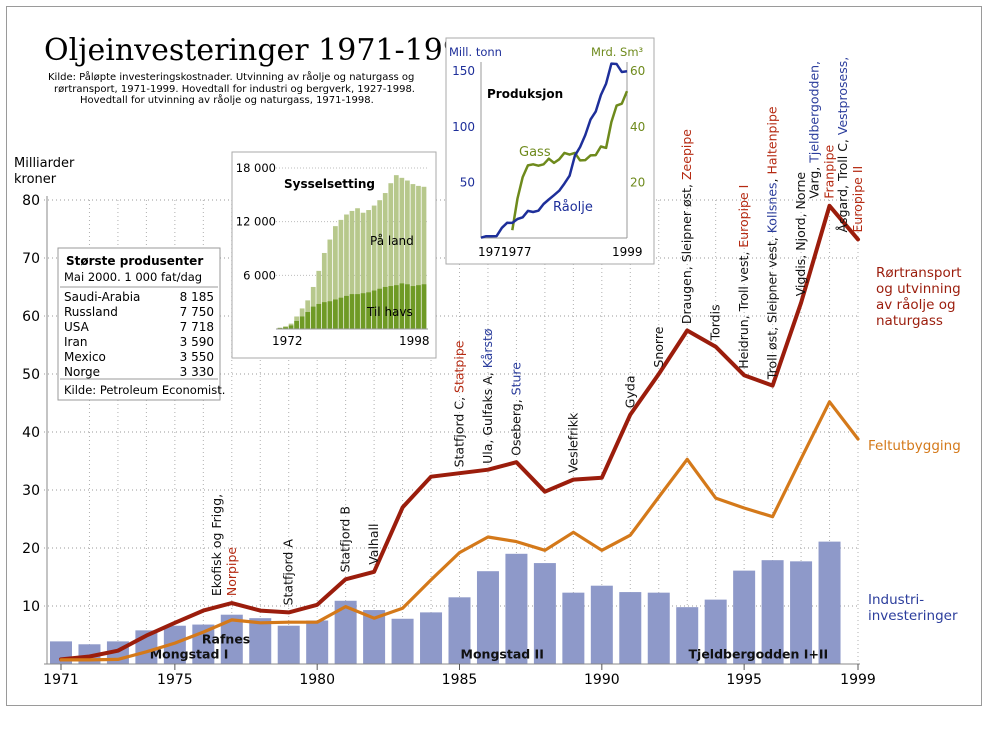 The width and height of the screenshot is (1001, 729). I want to click on annotation-segment: Vestprosess,, so click(842, 96).